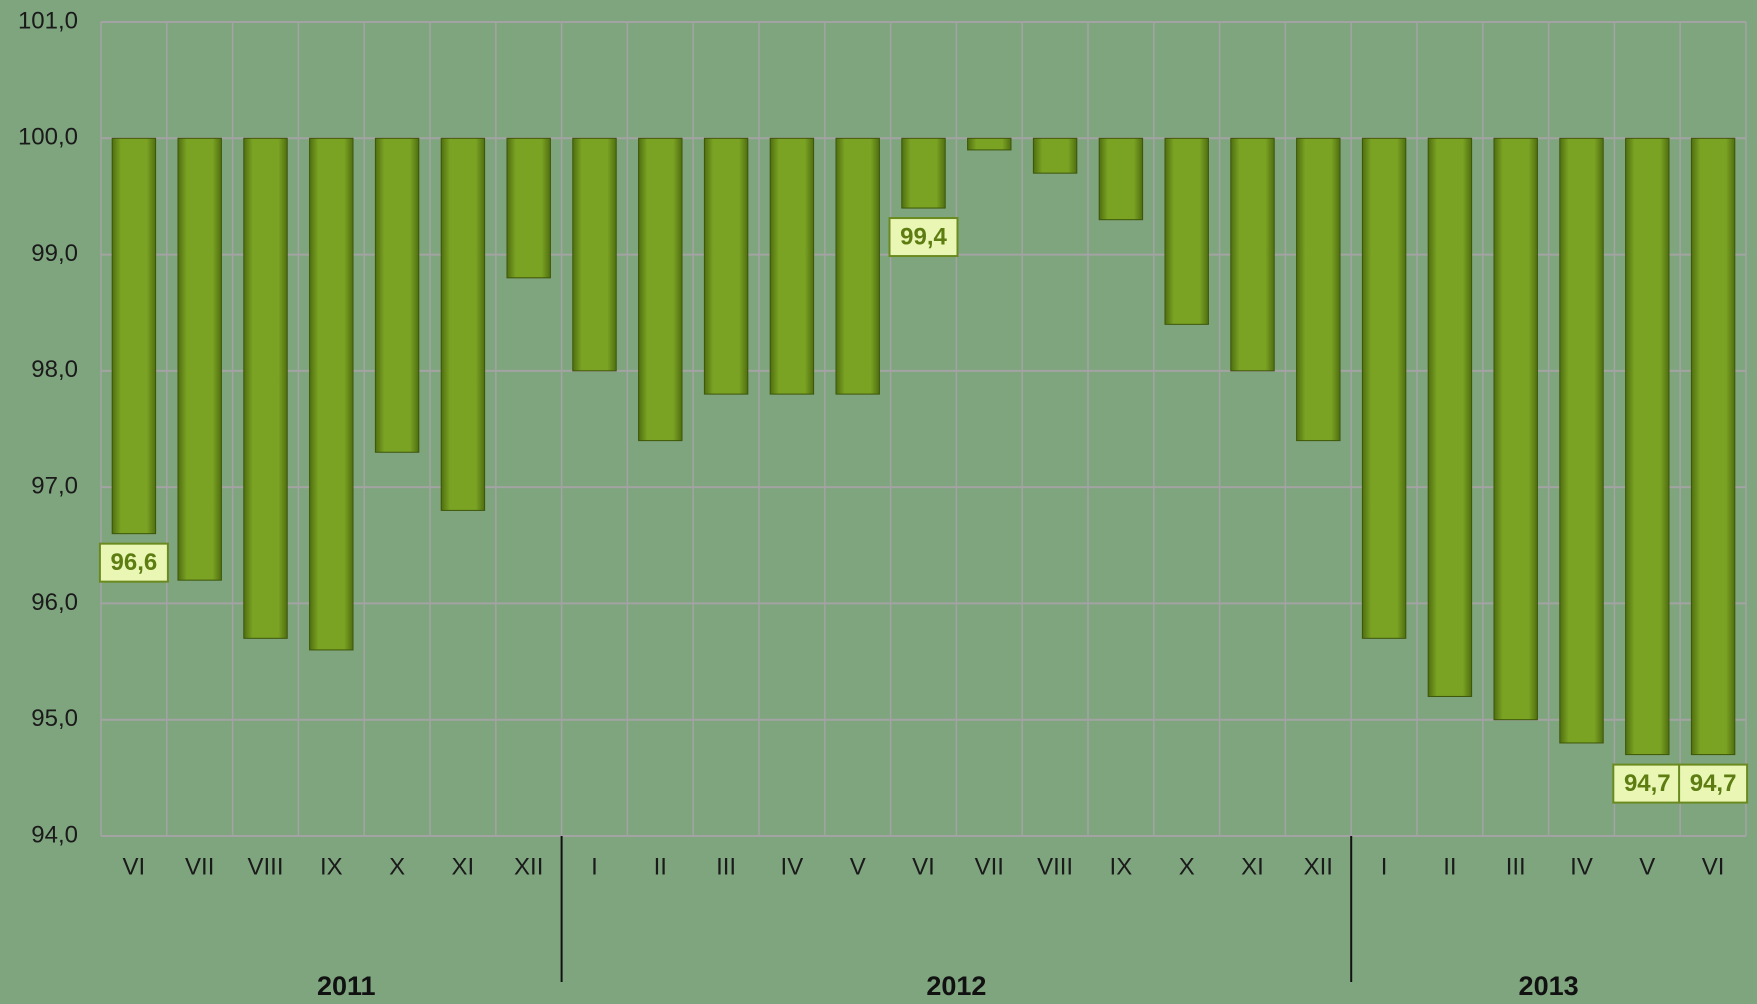  What do you see at coordinates (48, 137) in the screenshot?
I see `y-tick-label: 100,0` at bounding box center [48, 137].